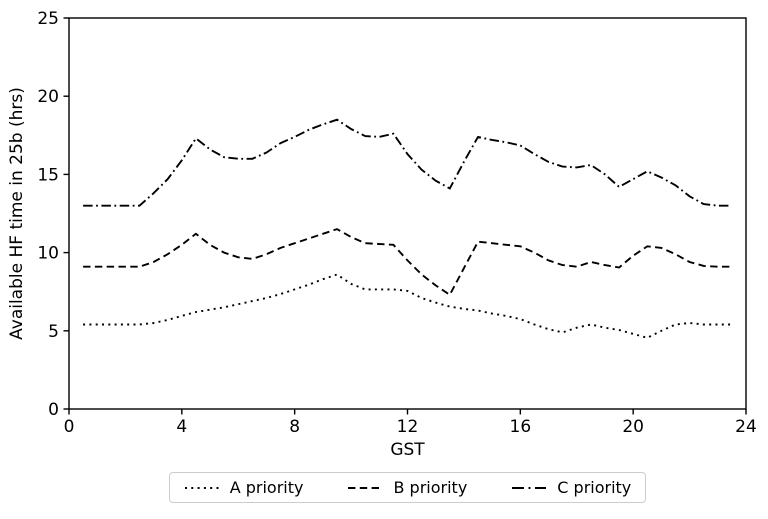 The width and height of the screenshot is (768, 519). Describe the element at coordinates (407, 450) in the screenshot. I see `x-axis-label: GST` at that location.